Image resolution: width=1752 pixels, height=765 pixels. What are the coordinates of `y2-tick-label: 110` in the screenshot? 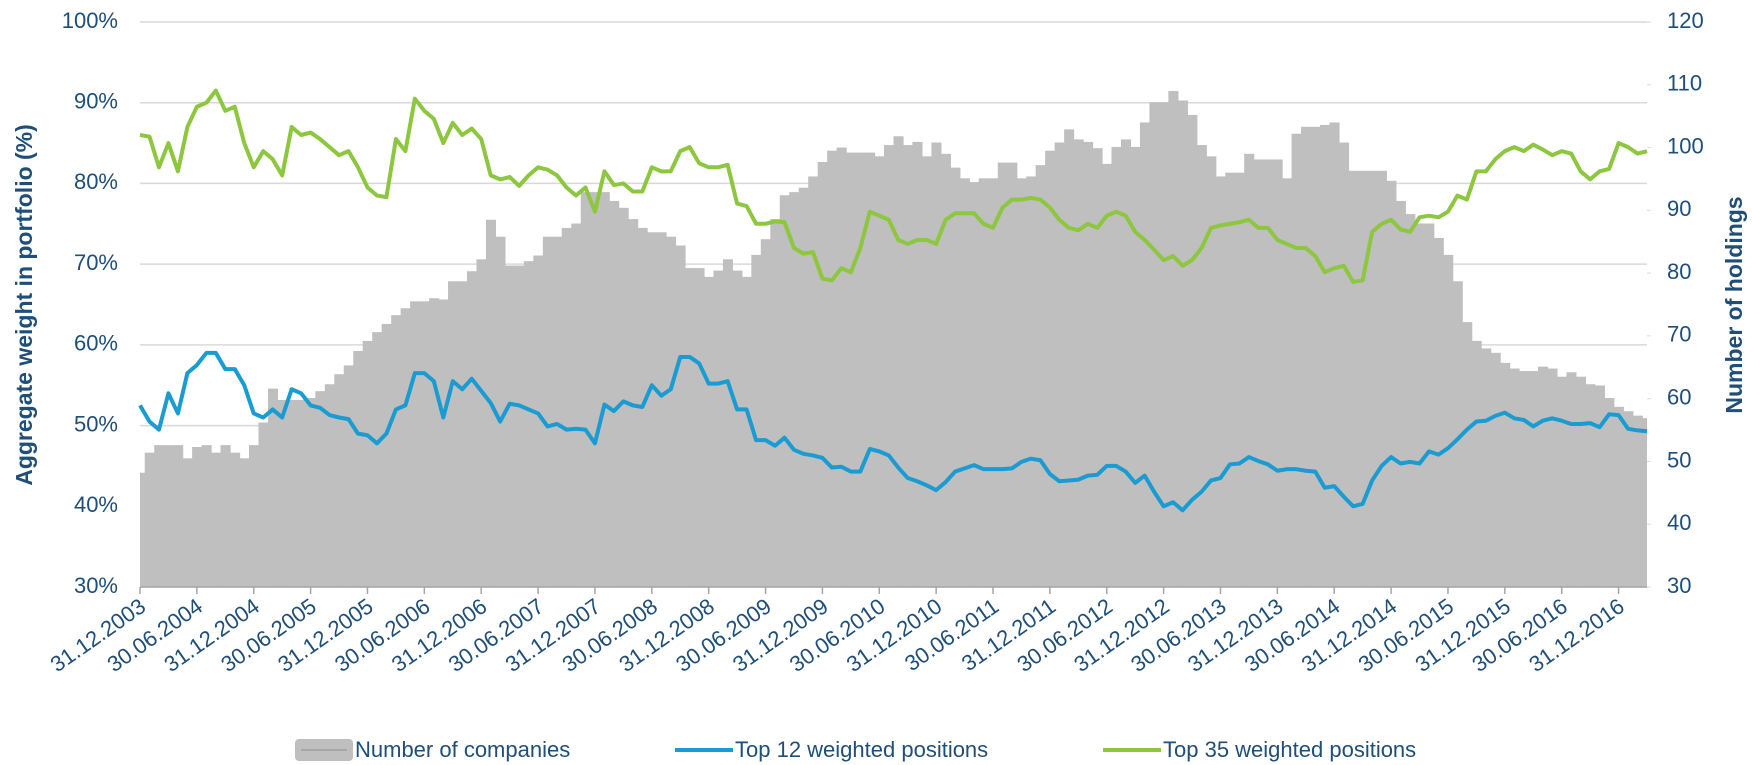 It's located at (1684, 83).